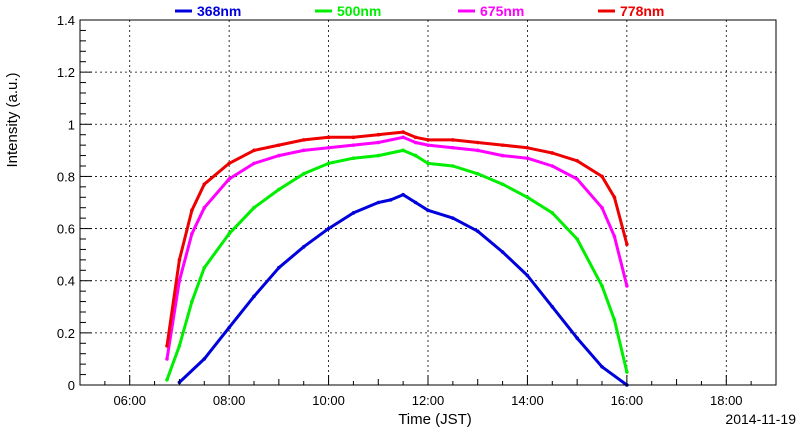 This screenshot has width=800, height=434. Describe the element at coordinates (419, 11) in the screenshot. I see `legend: 368nm 500nm 675nm 778nm` at that location.